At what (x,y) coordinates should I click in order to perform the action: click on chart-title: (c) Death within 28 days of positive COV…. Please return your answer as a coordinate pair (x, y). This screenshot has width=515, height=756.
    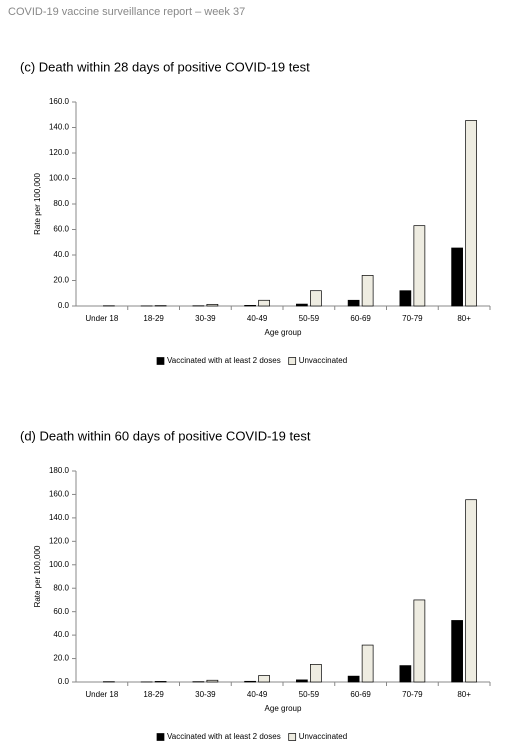
    Looking at the image, I should click on (165, 66).